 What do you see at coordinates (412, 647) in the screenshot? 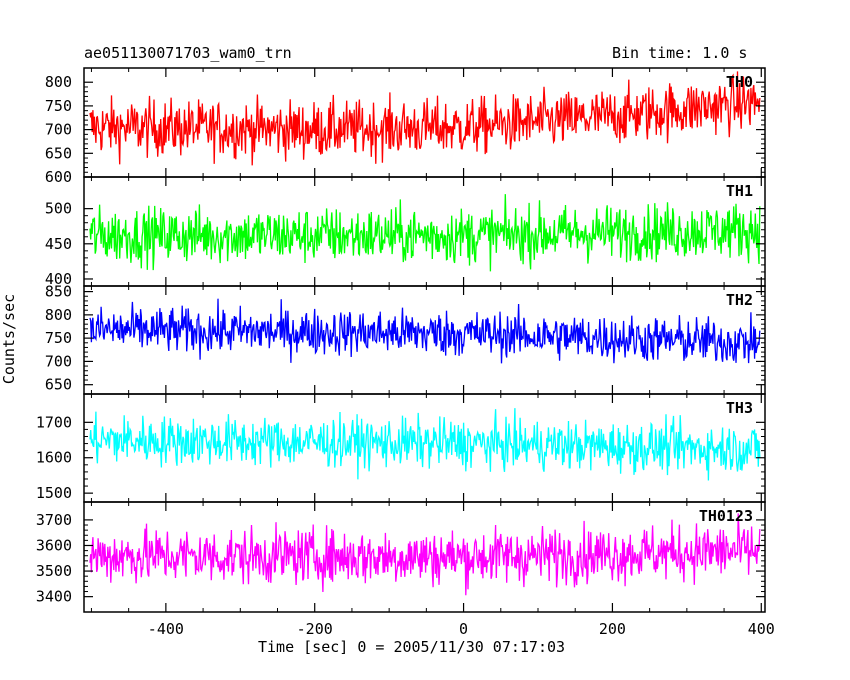
I see `x-axis-label: Time [sec] 0 = 2005/11/30 07:17:03` at bounding box center [412, 647].